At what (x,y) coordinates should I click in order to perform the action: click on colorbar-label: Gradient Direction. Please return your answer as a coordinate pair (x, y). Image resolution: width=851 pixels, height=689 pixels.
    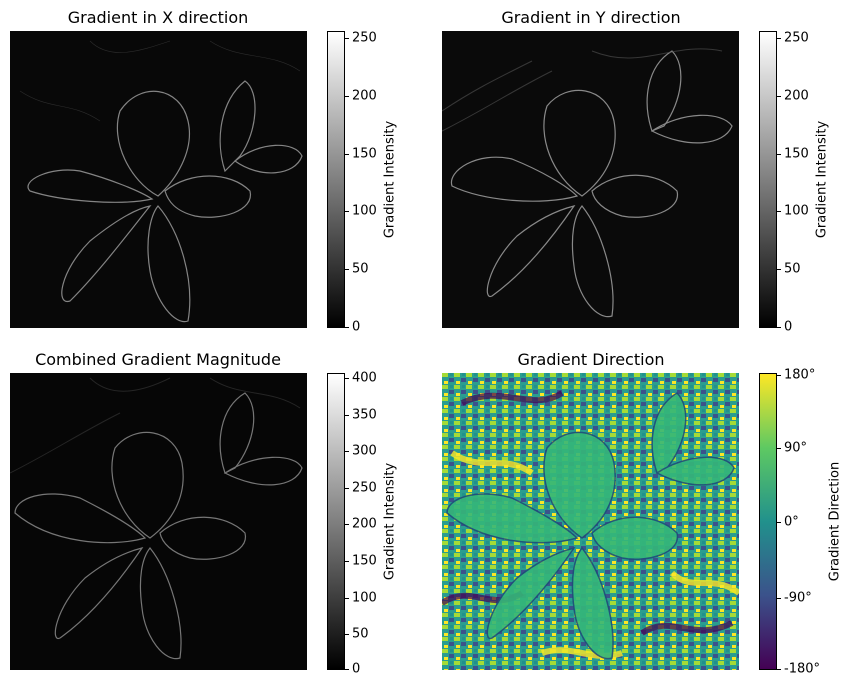
    Looking at the image, I should click on (835, 521).